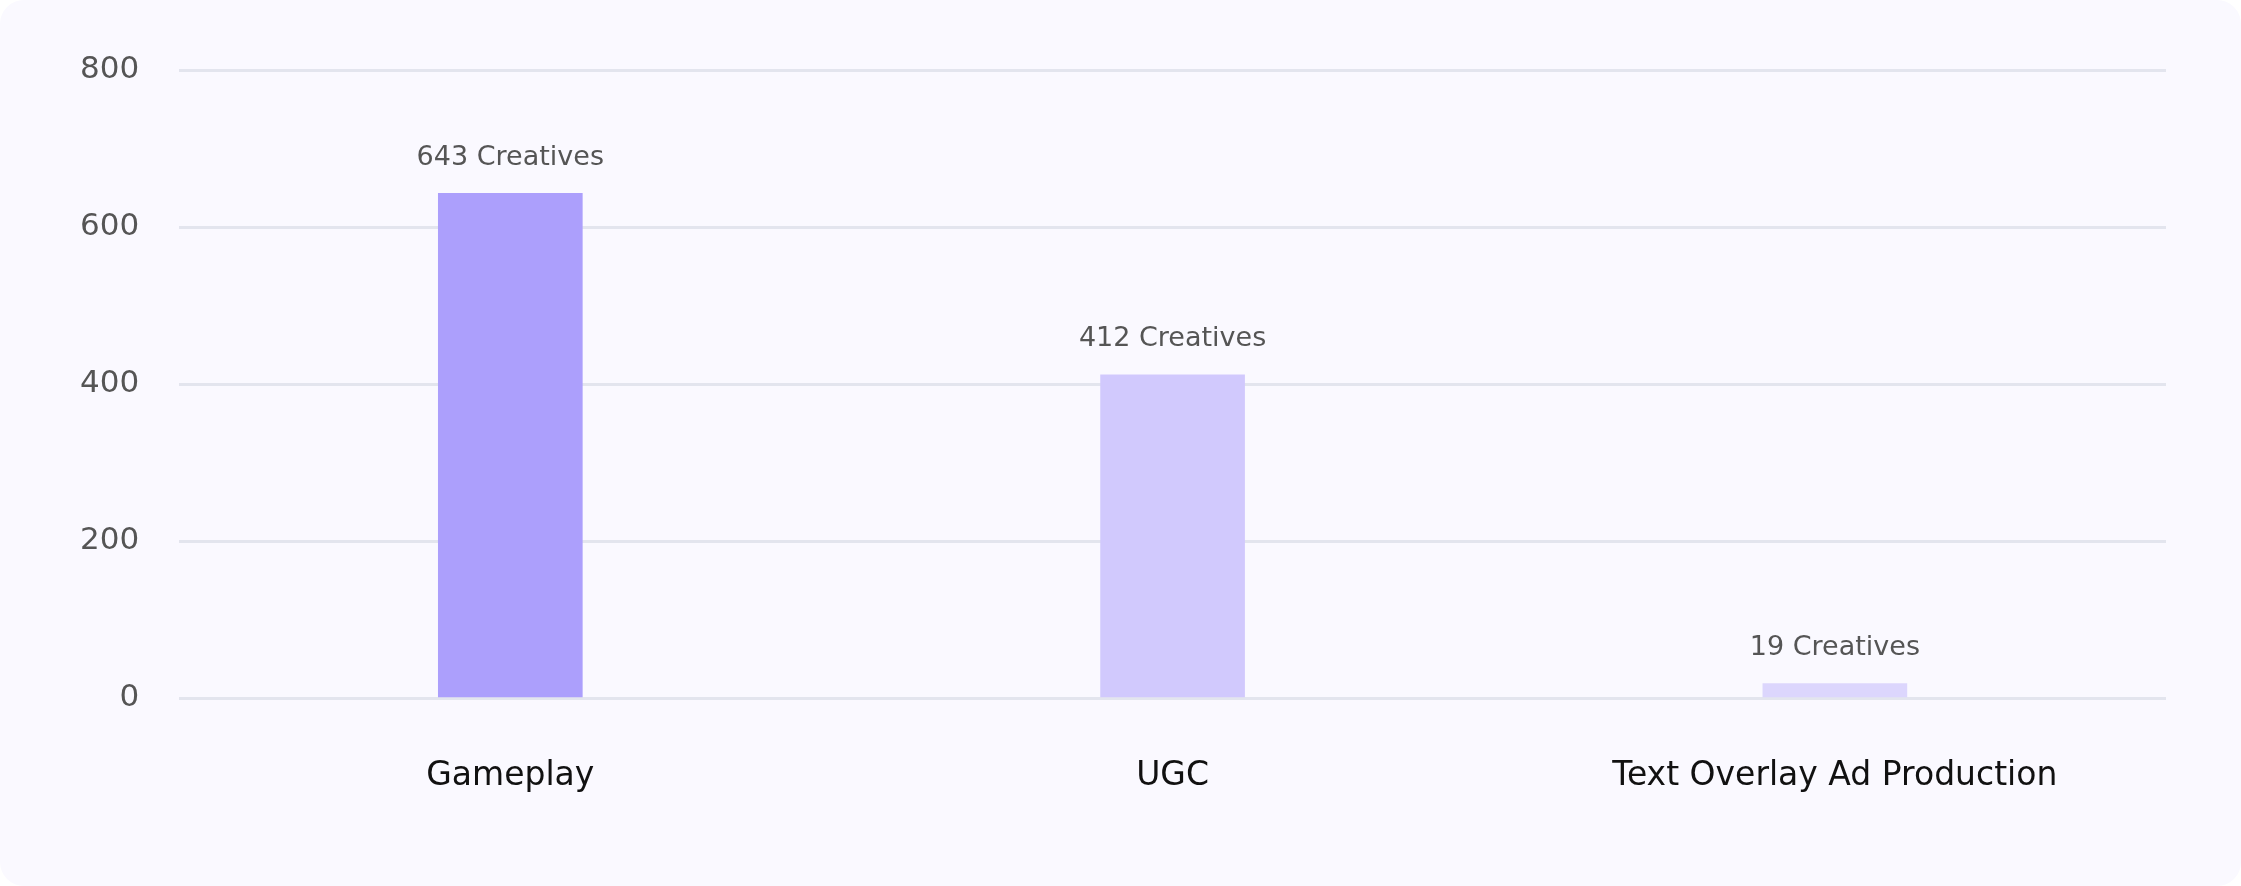 The width and height of the screenshot is (2241, 886). Describe the element at coordinates (110, 67) in the screenshot. I see `y-tick-label: 800` at that location.